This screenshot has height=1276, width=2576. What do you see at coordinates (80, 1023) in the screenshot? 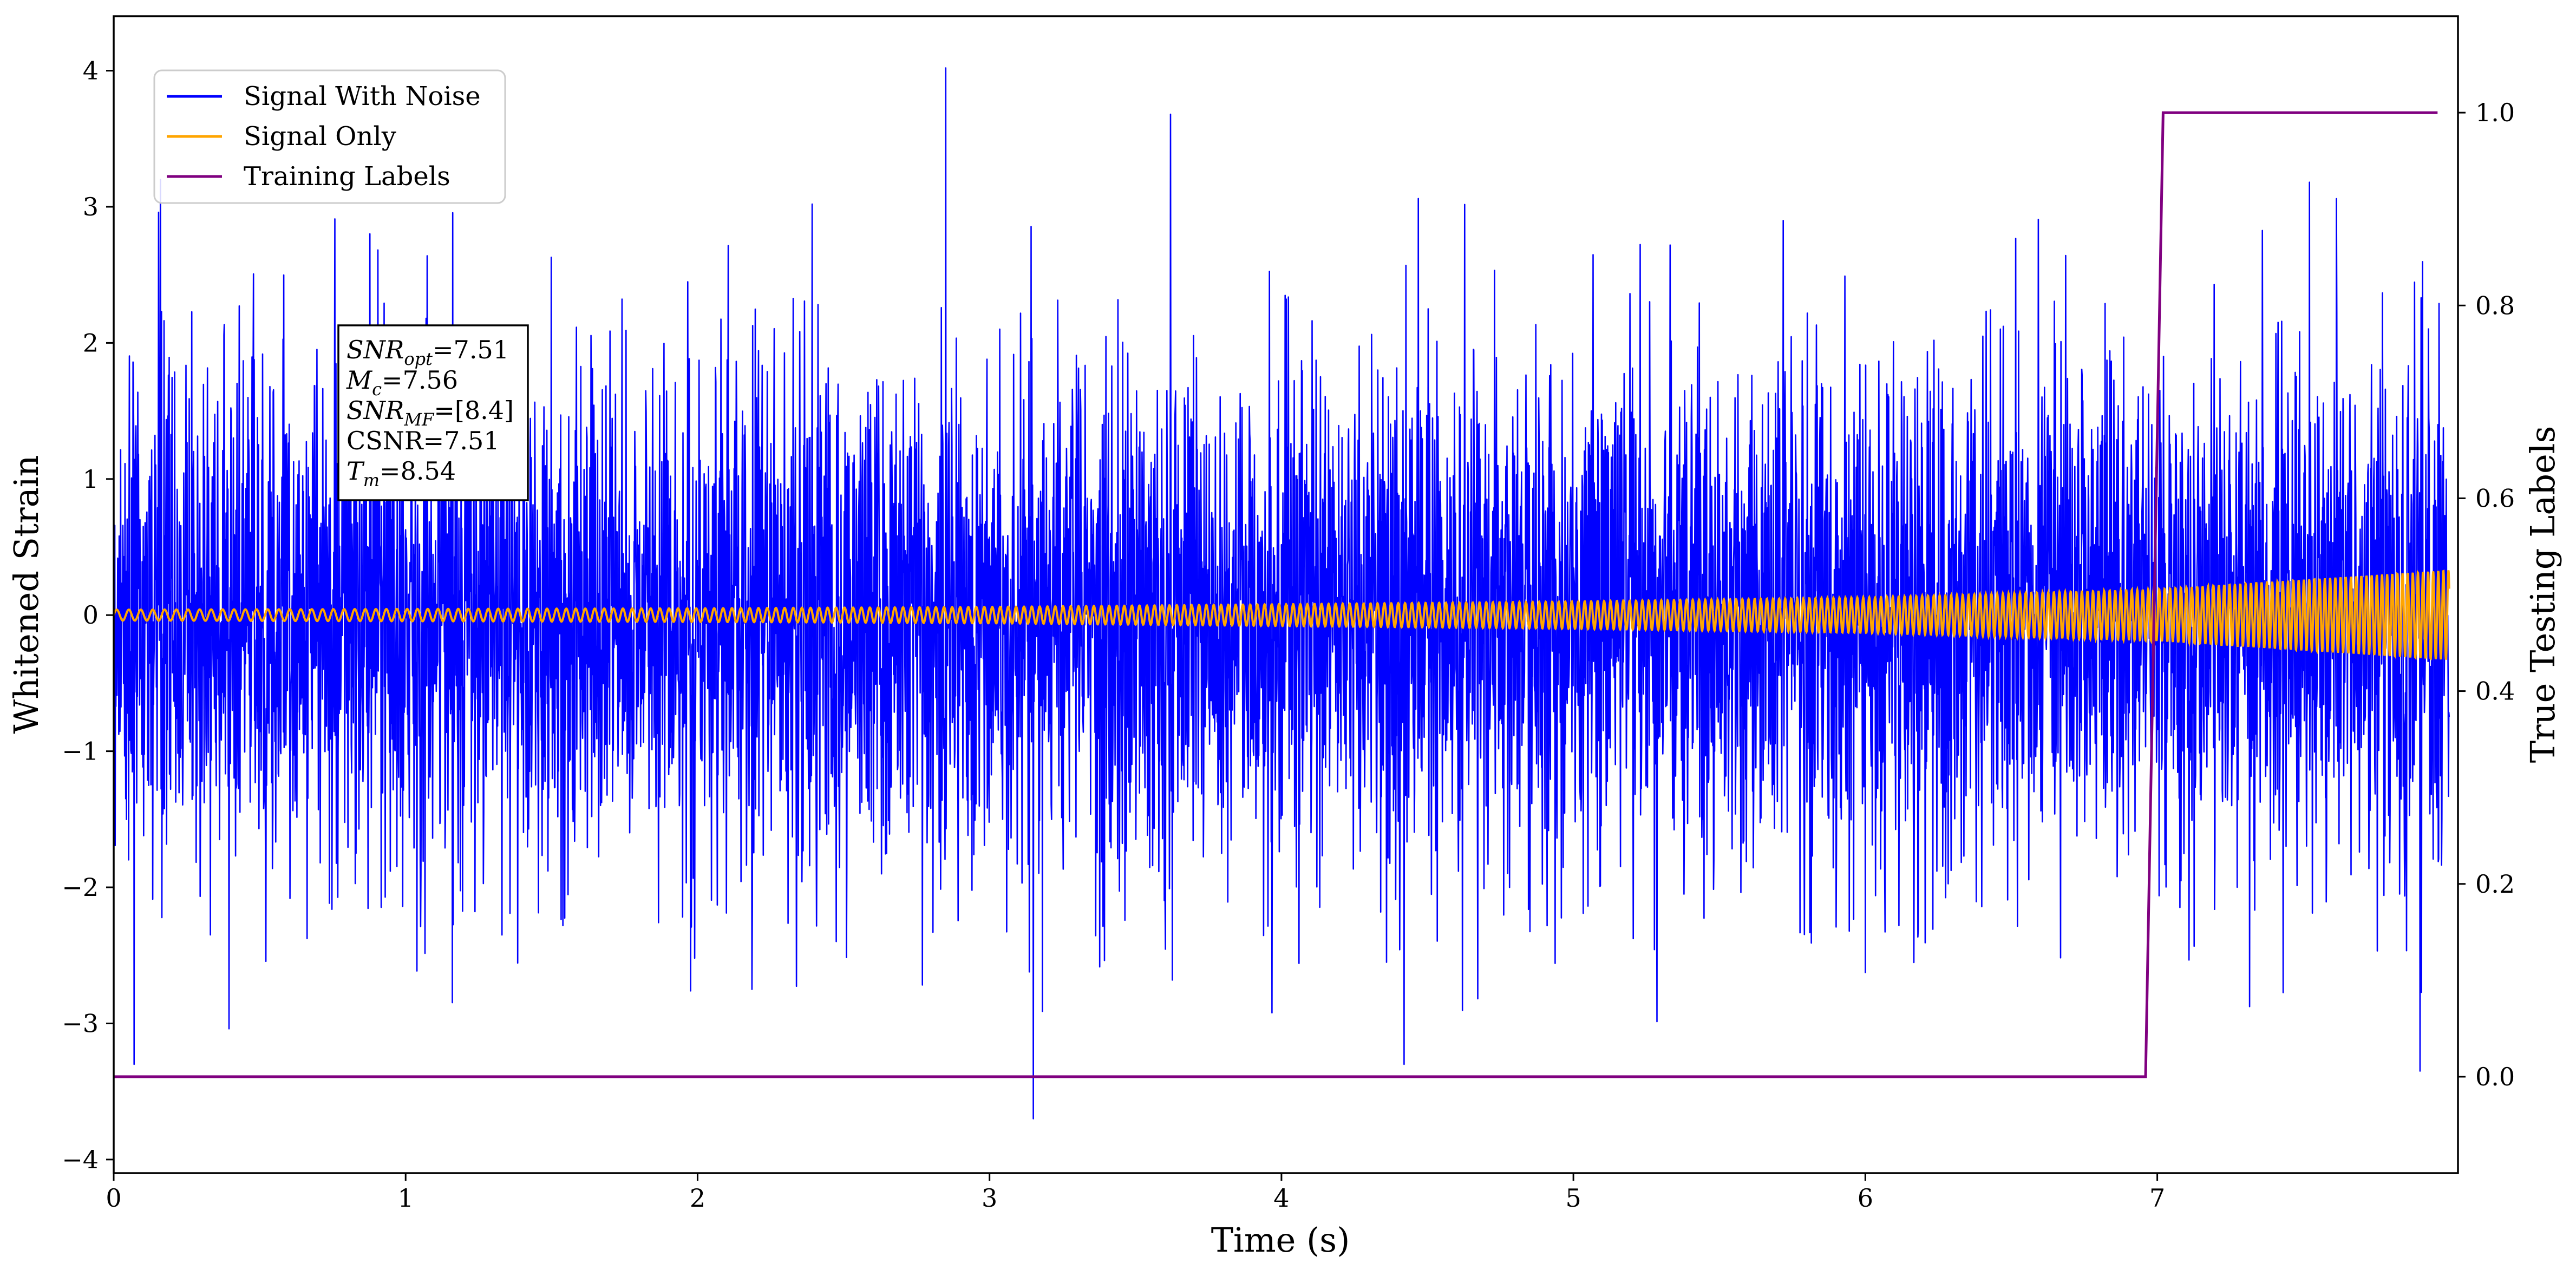
I see `y-tick-label: −3` at bounding box center [80, 1023].